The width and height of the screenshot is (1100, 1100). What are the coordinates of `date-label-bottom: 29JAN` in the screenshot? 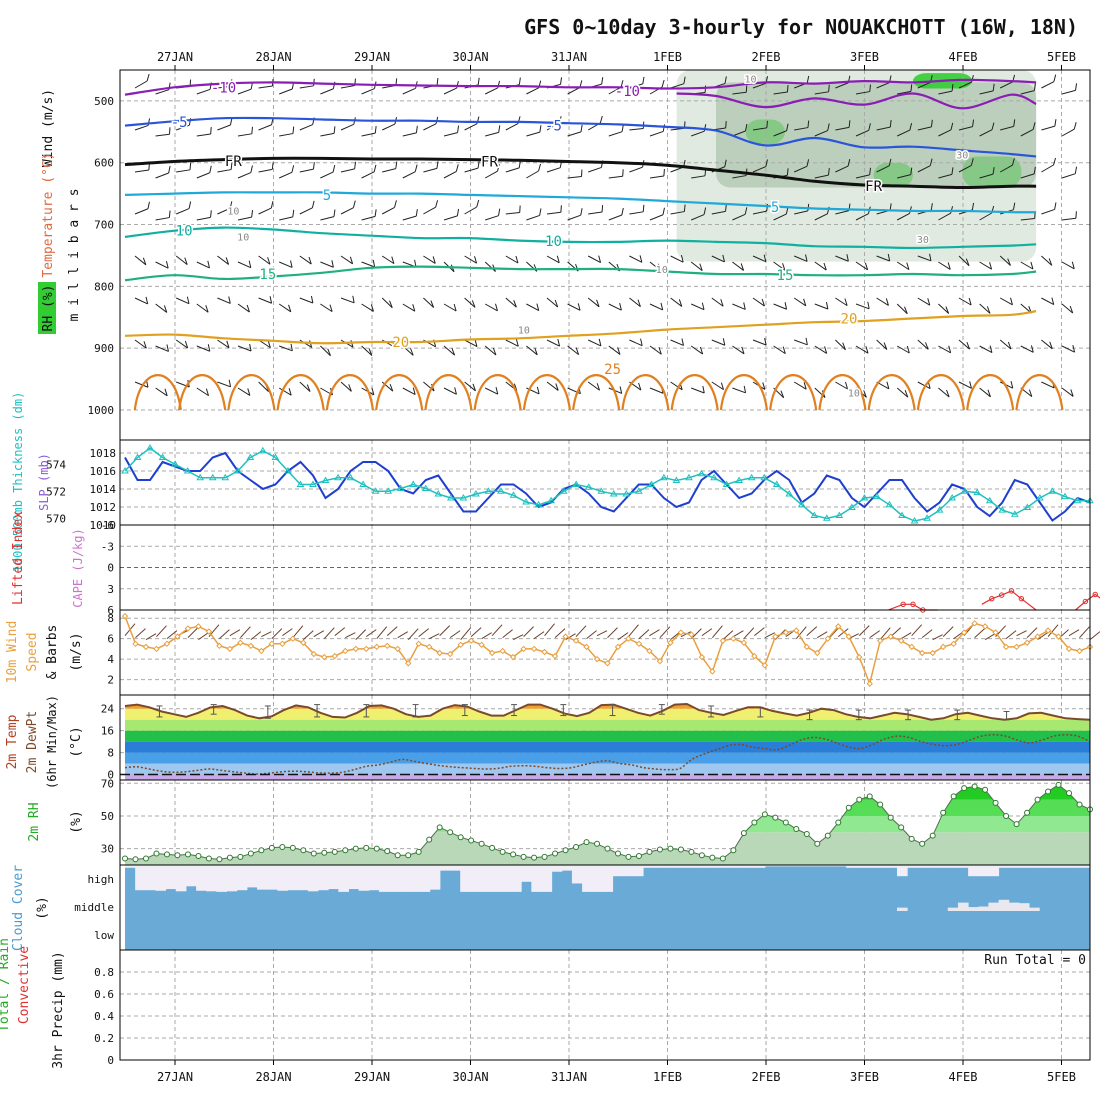 It's located at (372, 1077).